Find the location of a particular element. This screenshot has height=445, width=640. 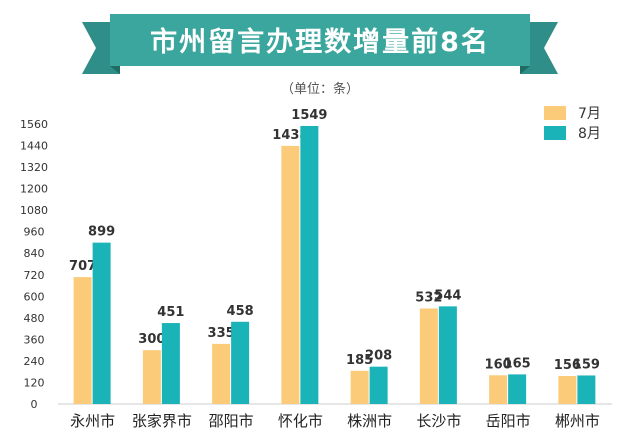

y-tick-label: 720 is located at coordinates (34, 275).